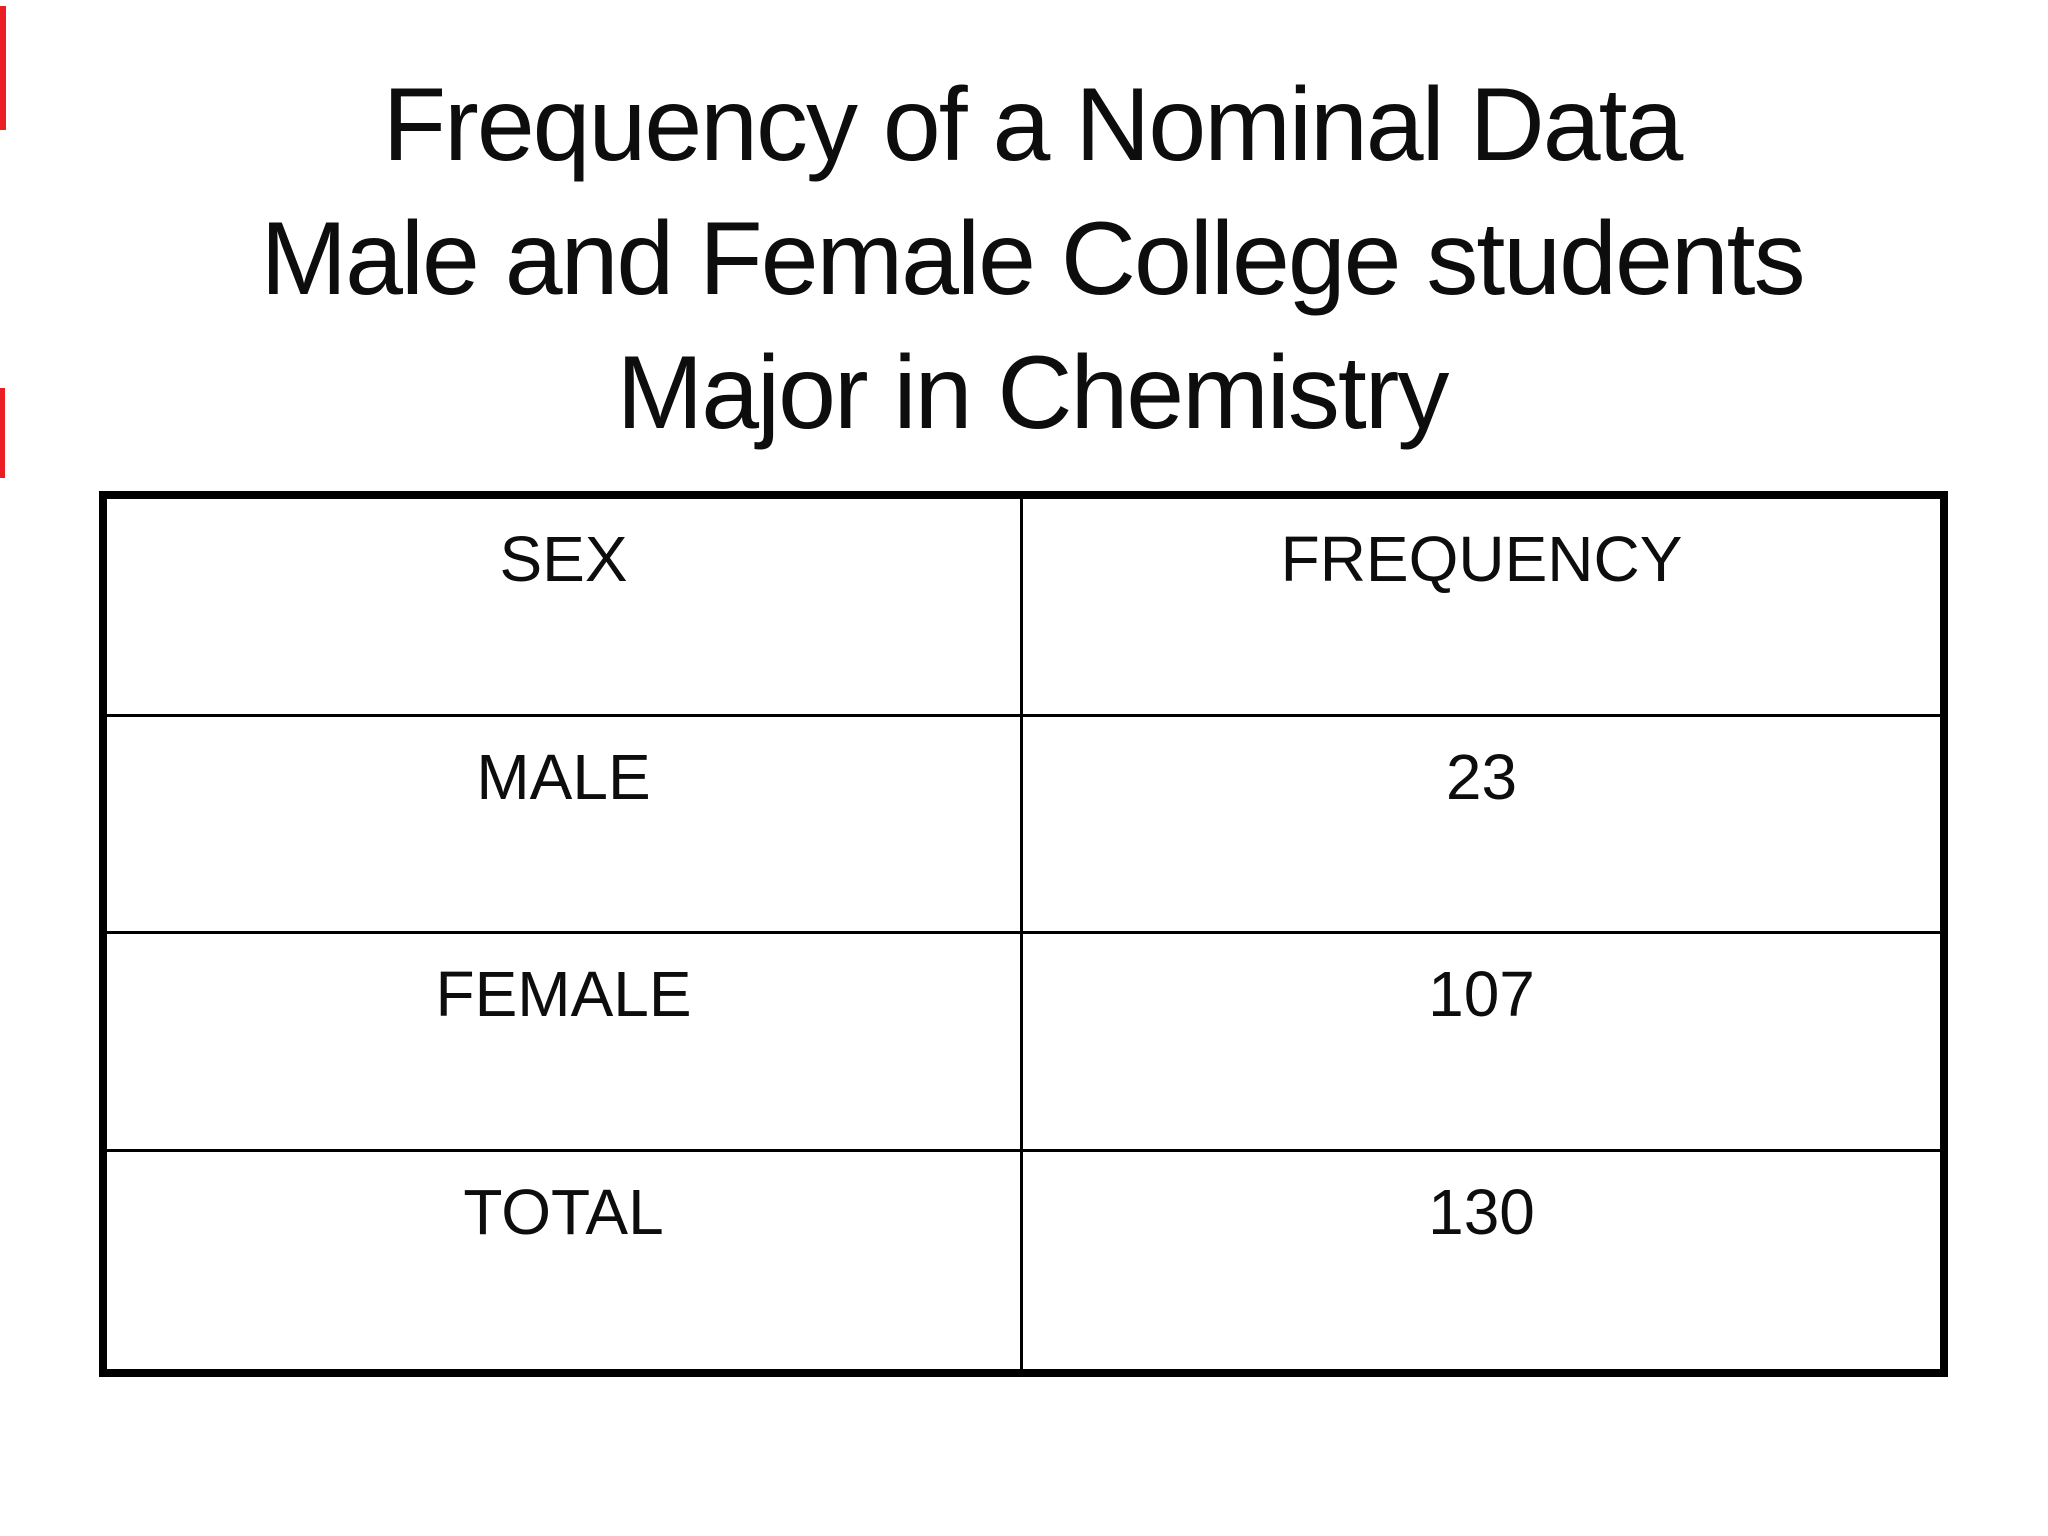  What do you see at coordinates (565, 1260) in the screenshot?
I see `row-total-label: TOTAL` at bounding box center [565, 1260].